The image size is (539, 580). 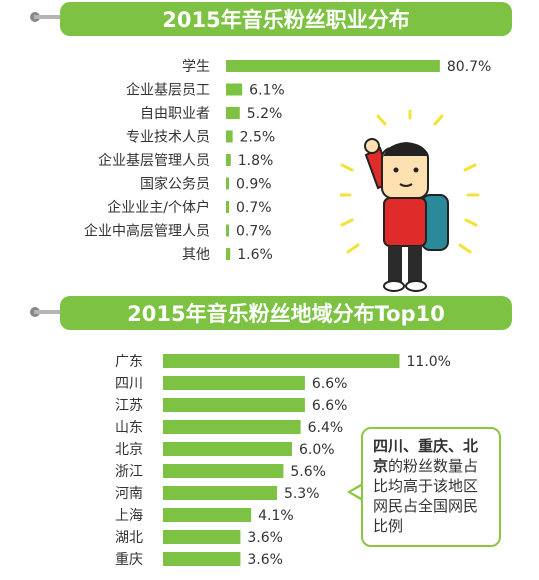 What do you see at coordinates (129, 450) in the screenshot?
I see `category-label: 北京` at bounding box center [129, 450].